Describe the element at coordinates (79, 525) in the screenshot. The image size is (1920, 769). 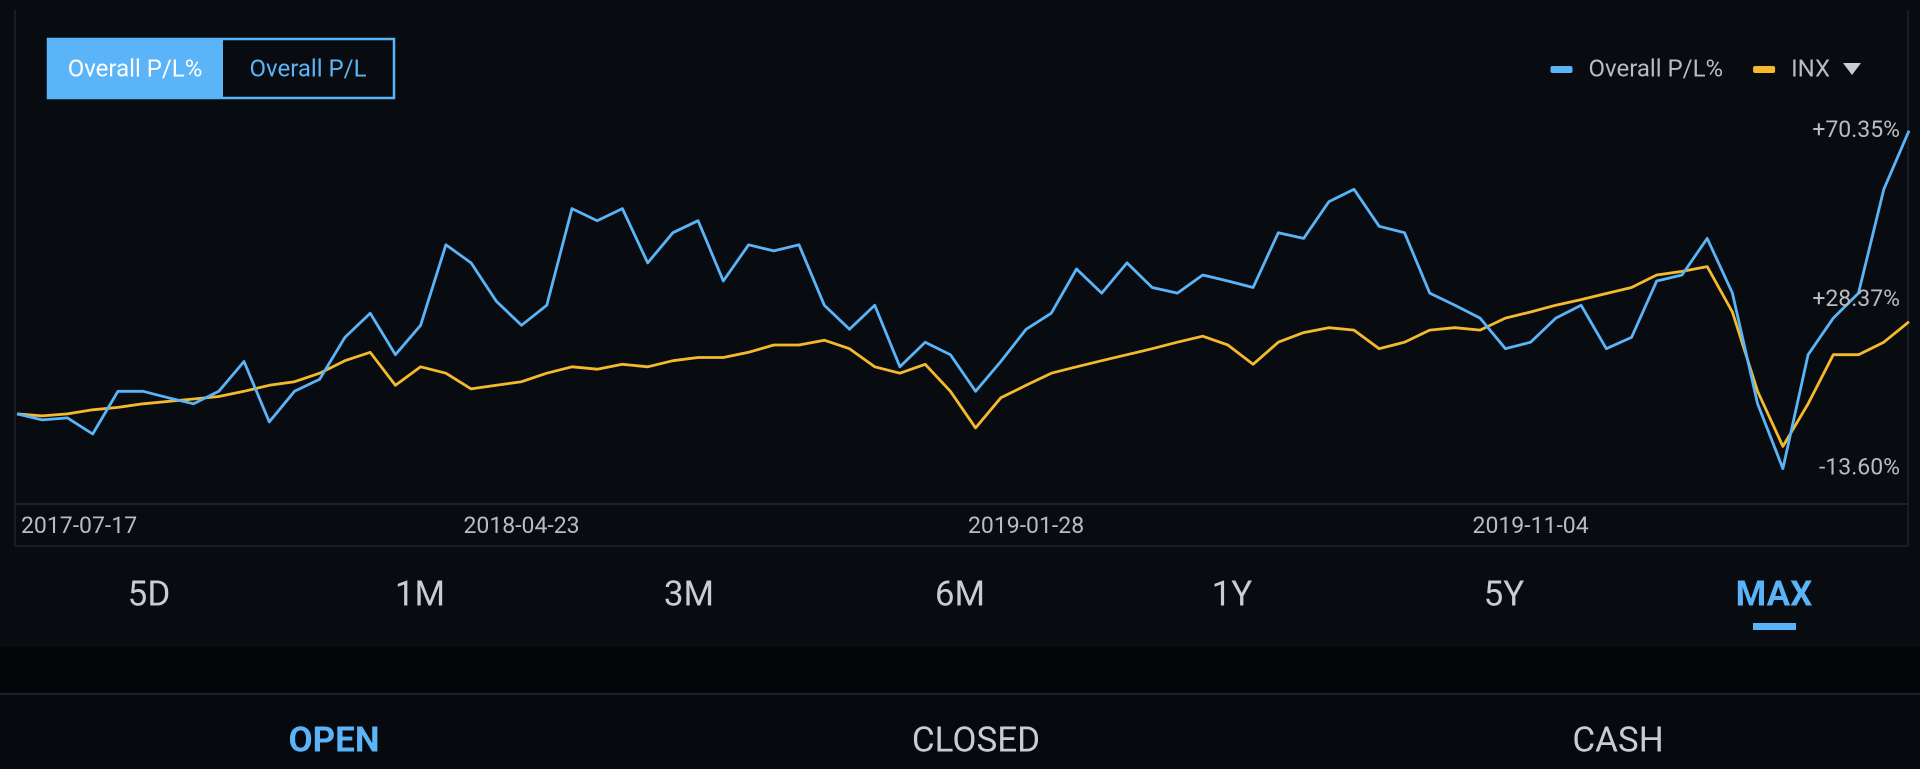
I see `x-tick-label: 2017-07-17` at that location.